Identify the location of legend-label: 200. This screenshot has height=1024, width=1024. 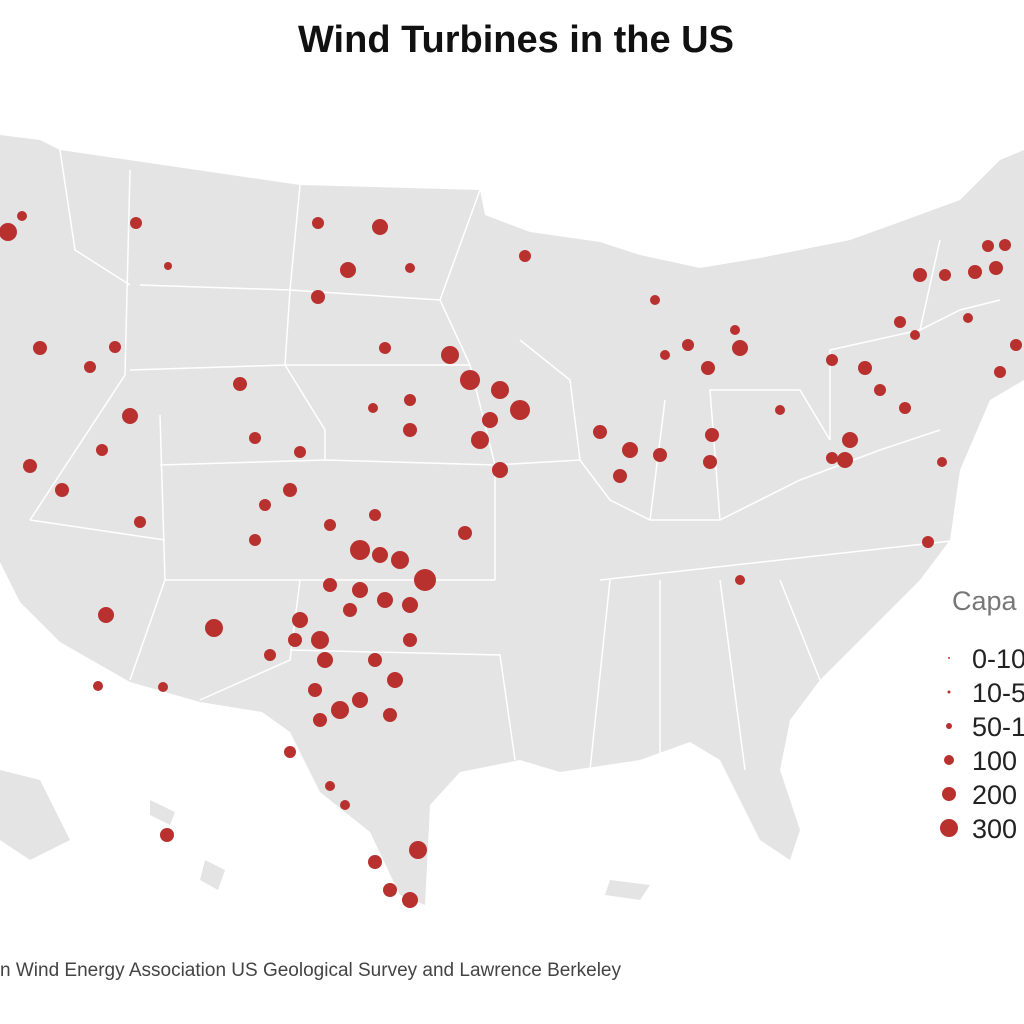
(994, 795).